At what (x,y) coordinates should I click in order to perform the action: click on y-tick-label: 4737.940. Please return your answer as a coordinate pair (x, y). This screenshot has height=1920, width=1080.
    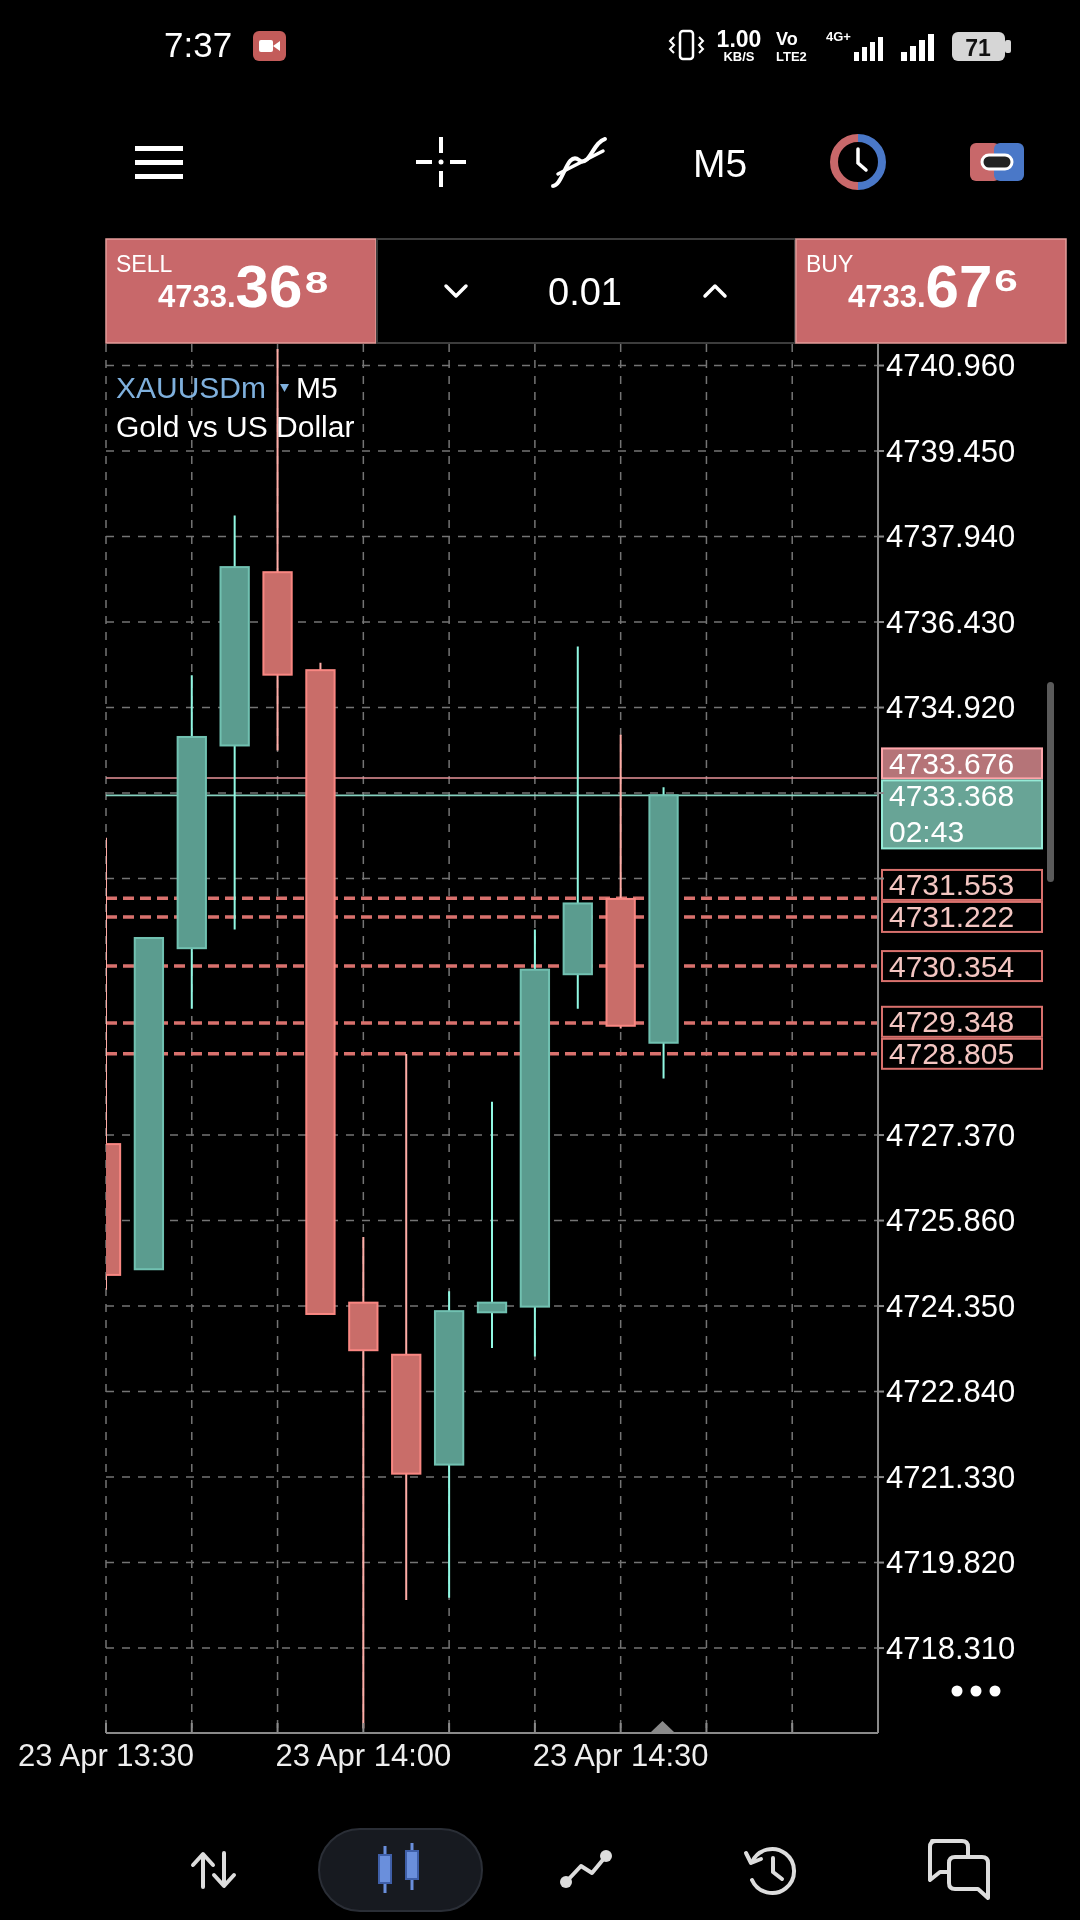
    Looking at the image, I should click on (951, 537).